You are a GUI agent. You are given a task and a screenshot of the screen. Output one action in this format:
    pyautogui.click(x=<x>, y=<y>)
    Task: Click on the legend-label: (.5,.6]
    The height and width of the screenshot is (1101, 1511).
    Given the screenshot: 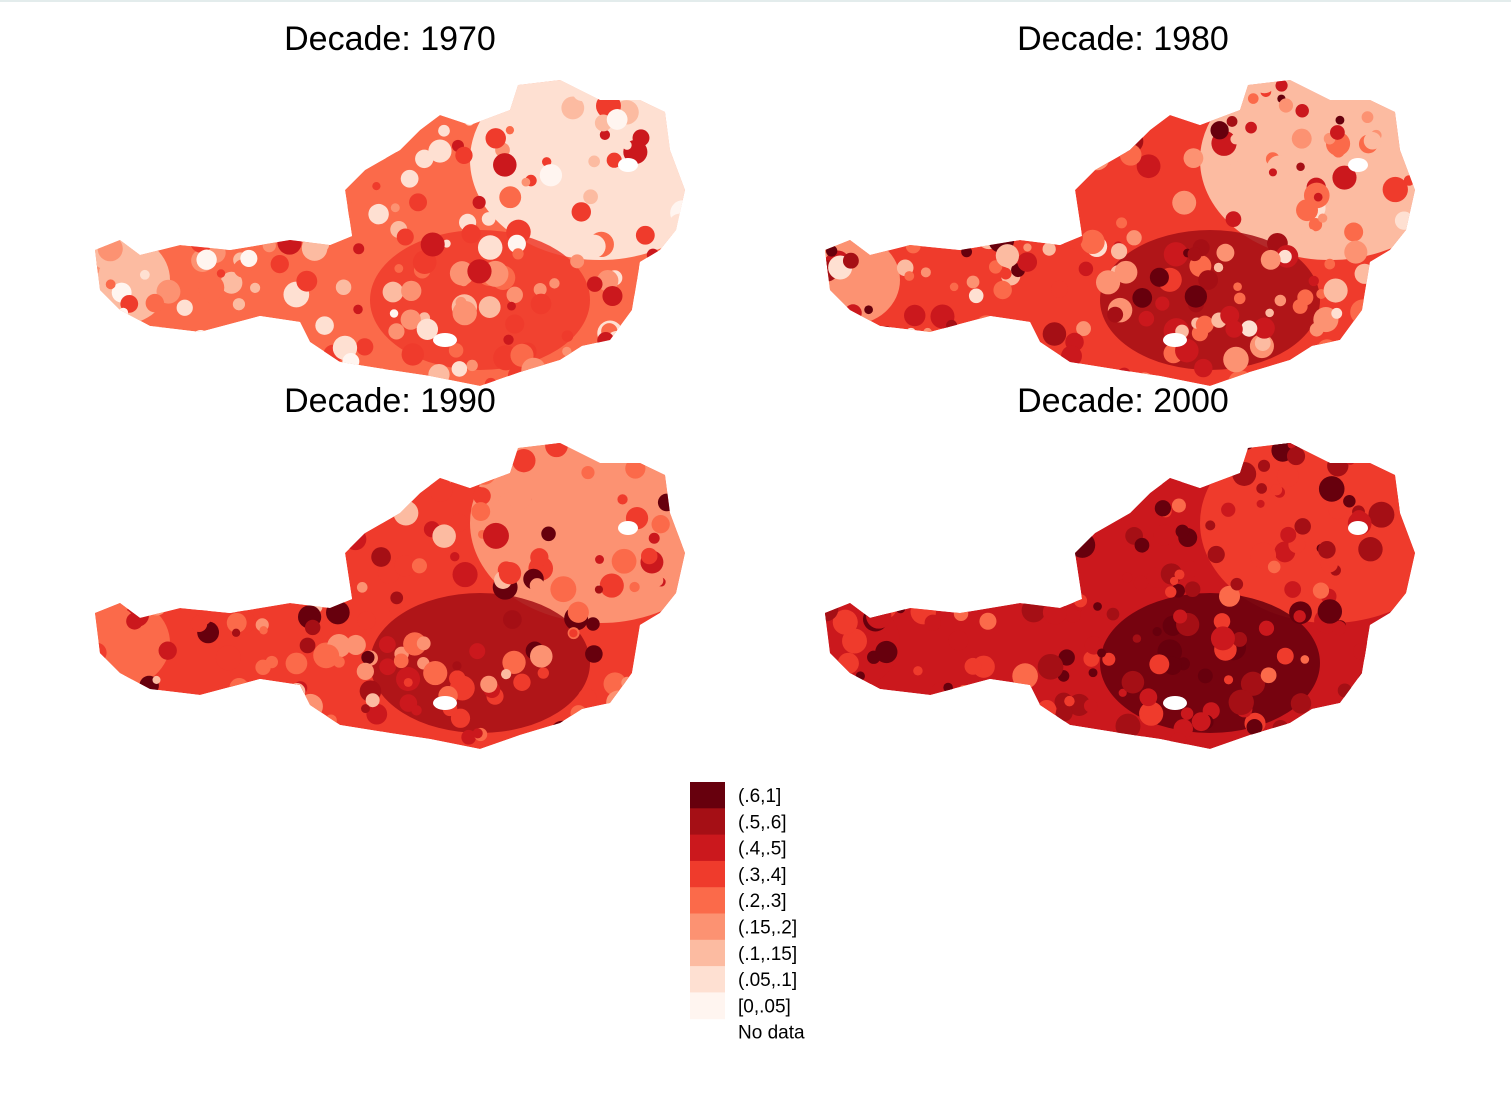 What is the action you would take?
    pyautogui.click(x=762, y=822)
    